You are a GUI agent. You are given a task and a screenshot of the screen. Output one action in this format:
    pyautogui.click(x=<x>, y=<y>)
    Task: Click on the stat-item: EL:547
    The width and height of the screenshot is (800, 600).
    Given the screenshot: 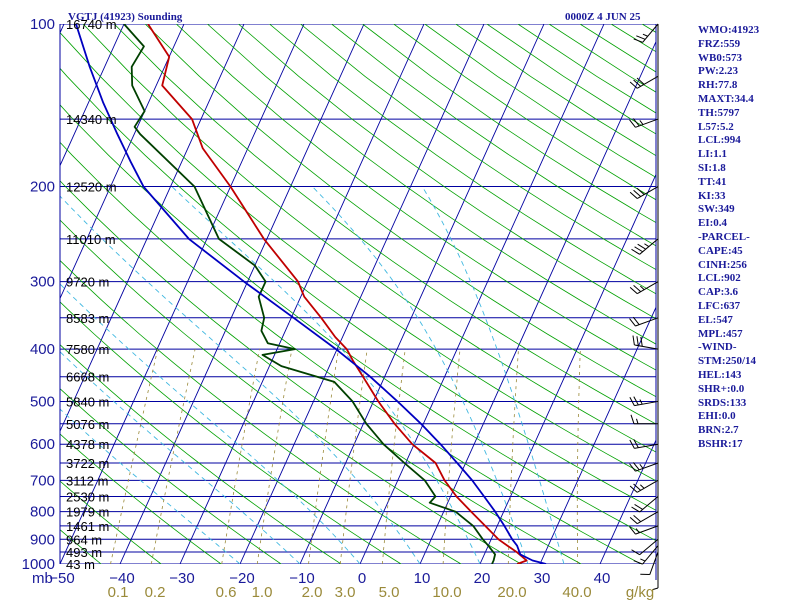 What is the action you would take?
    pyautogui.click(x=715, y=319)
    